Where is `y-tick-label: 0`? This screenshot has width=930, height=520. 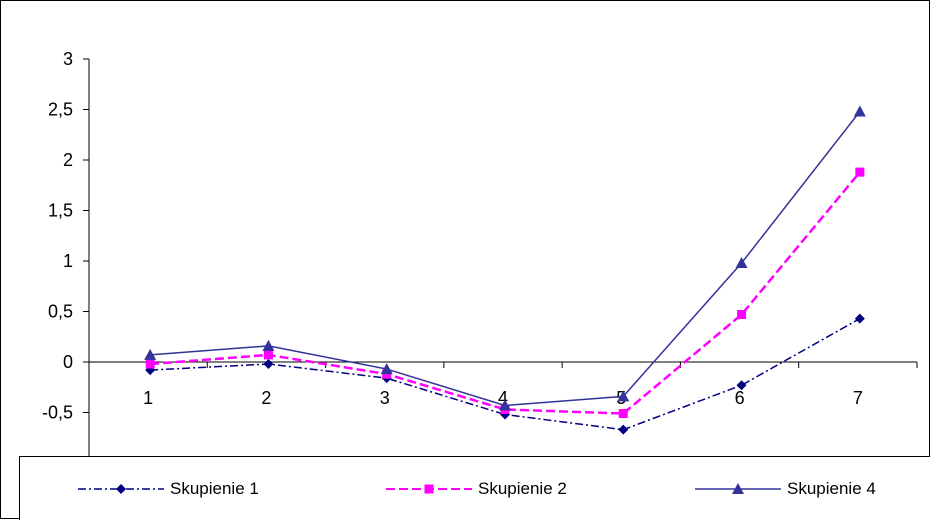 y-tick-label: 0 is located at coordinates (68, 362).